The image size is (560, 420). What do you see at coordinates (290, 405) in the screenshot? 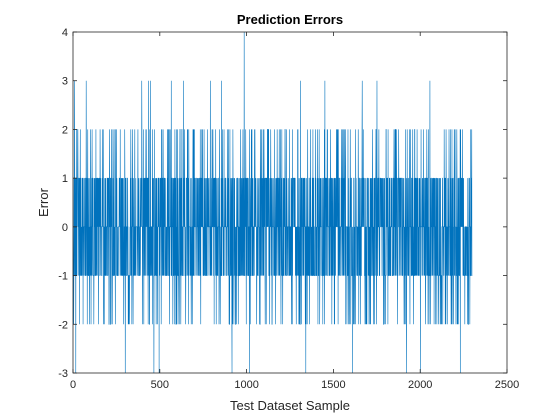
I see `x-axis-label: Test Dataset Sample` at bounding box center [290, 405].